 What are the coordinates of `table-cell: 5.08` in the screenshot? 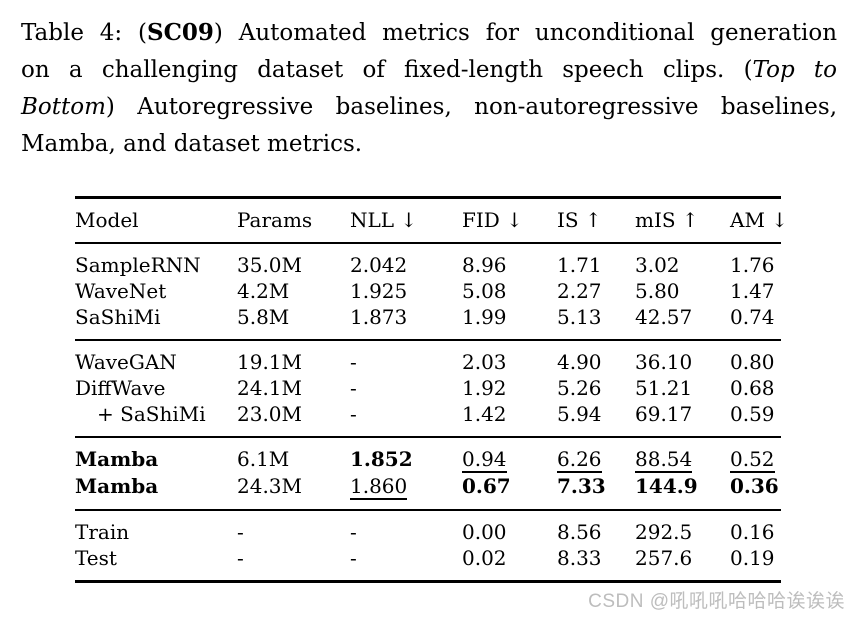 It's located at (509, 291).